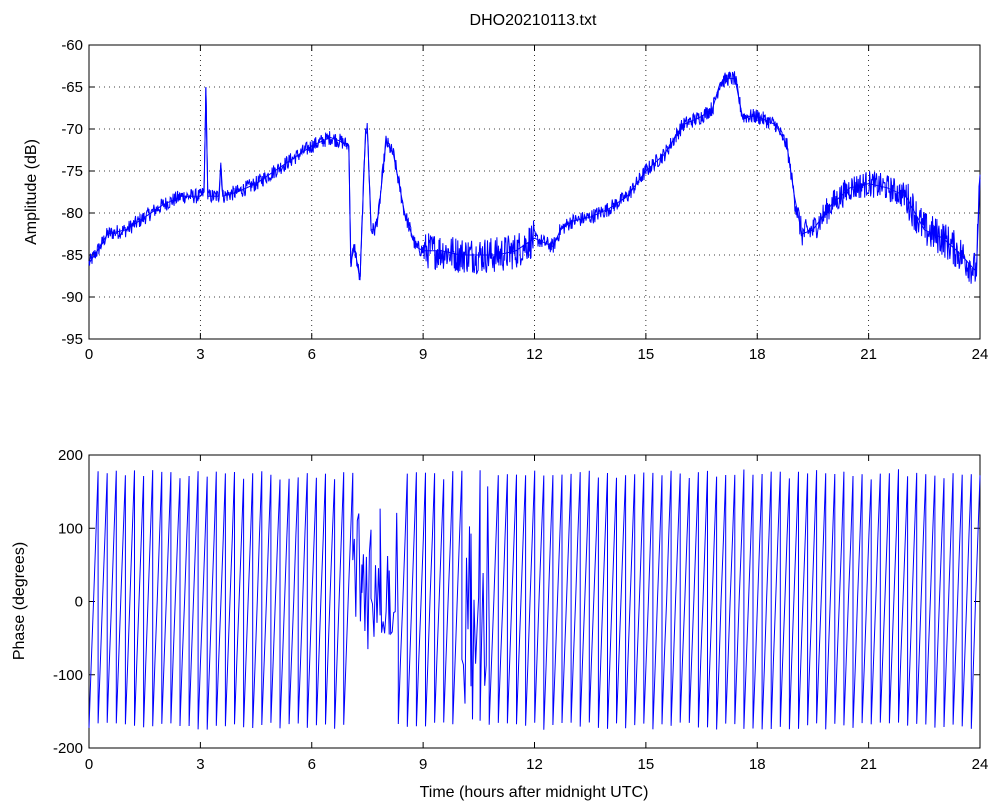 The height and width of the screenshot is (806, 998). What do you see at coordinates (423, 764) in the screenshot?
I see `phase-xtick-label: 9` at bounding box center [423, 764].